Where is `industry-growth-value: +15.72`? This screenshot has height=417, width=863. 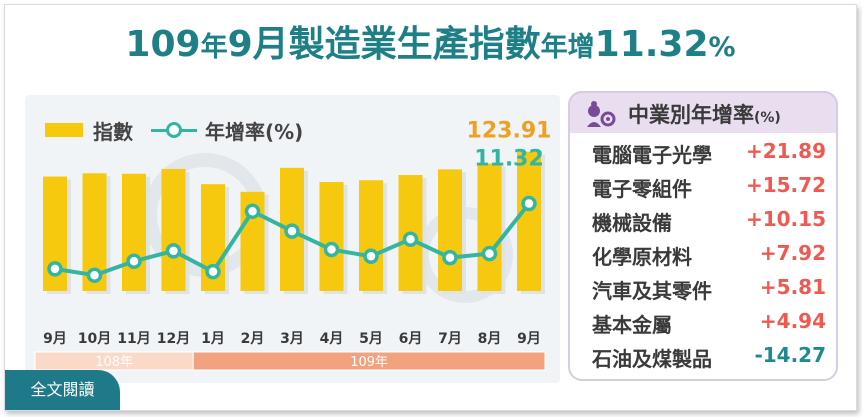 industry-growth-value: +15.72 is located at coordinates (785, 185).